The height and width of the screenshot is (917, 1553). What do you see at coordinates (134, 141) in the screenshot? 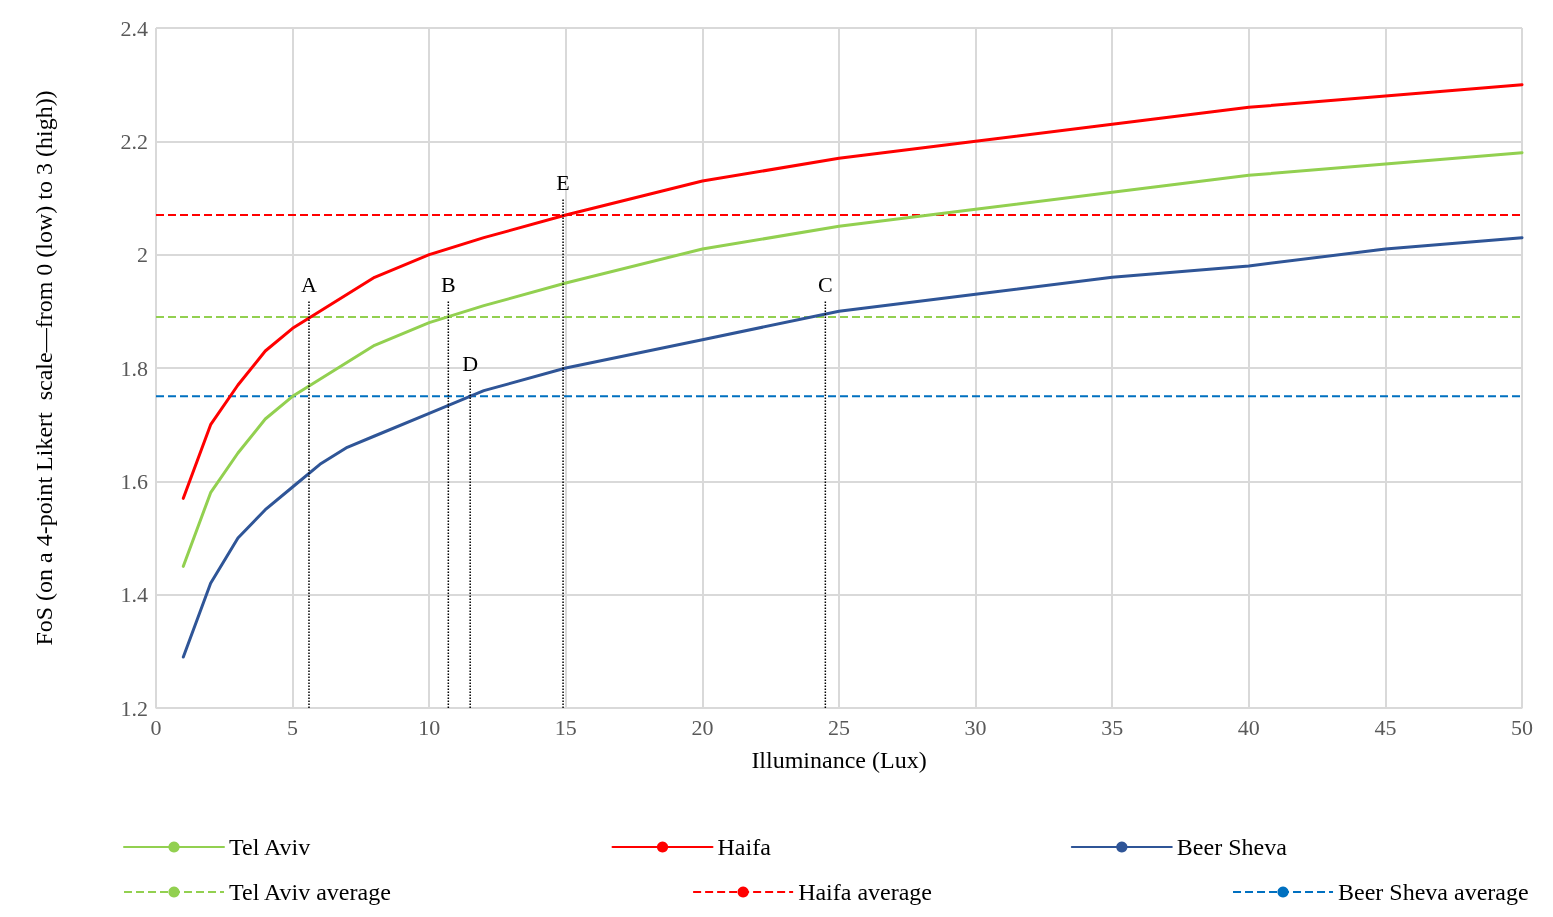
I see `y-tick-label: 2.2` at bounding box center [134, 141].